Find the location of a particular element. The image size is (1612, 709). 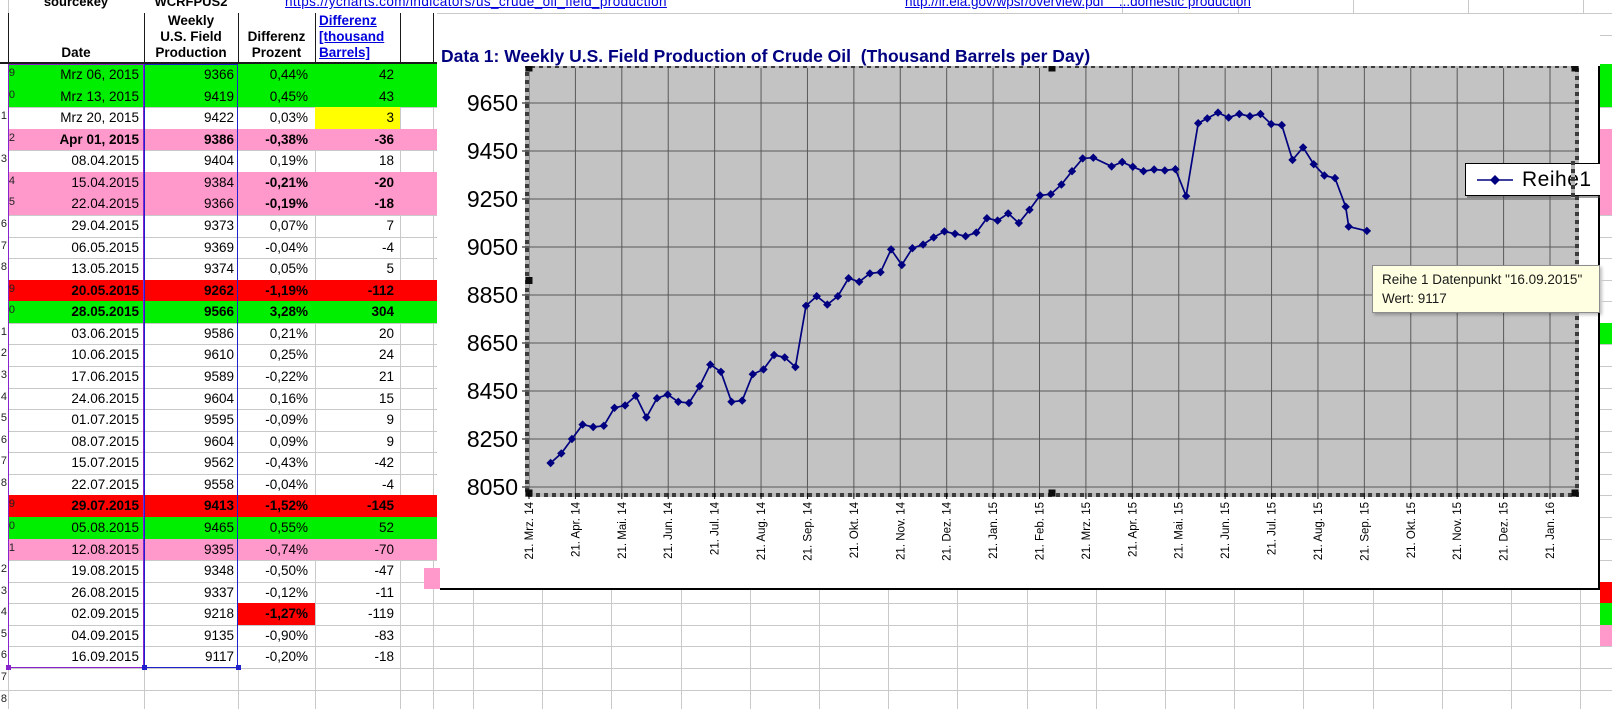

cell-date: 28.05.2015 is located at coordinates (105, 312).